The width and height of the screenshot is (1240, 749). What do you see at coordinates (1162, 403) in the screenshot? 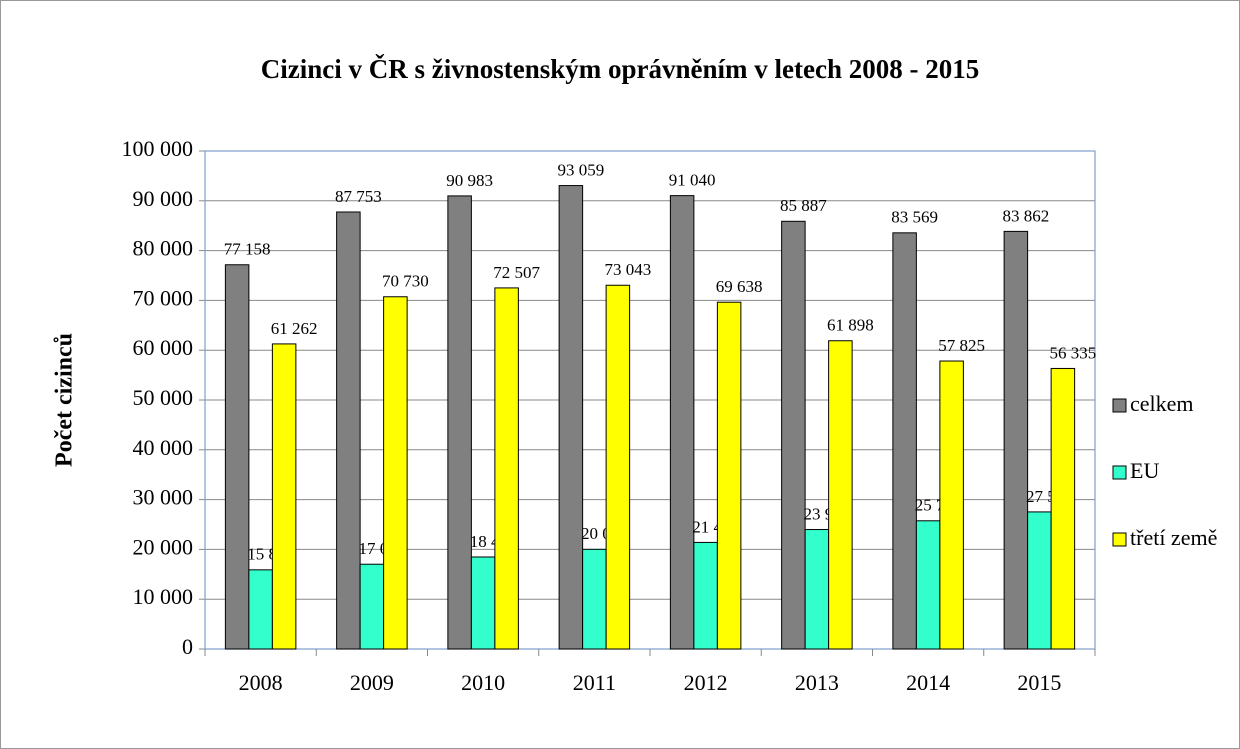
I see `legend-label: celkem` at bounding box center [1162, 403].